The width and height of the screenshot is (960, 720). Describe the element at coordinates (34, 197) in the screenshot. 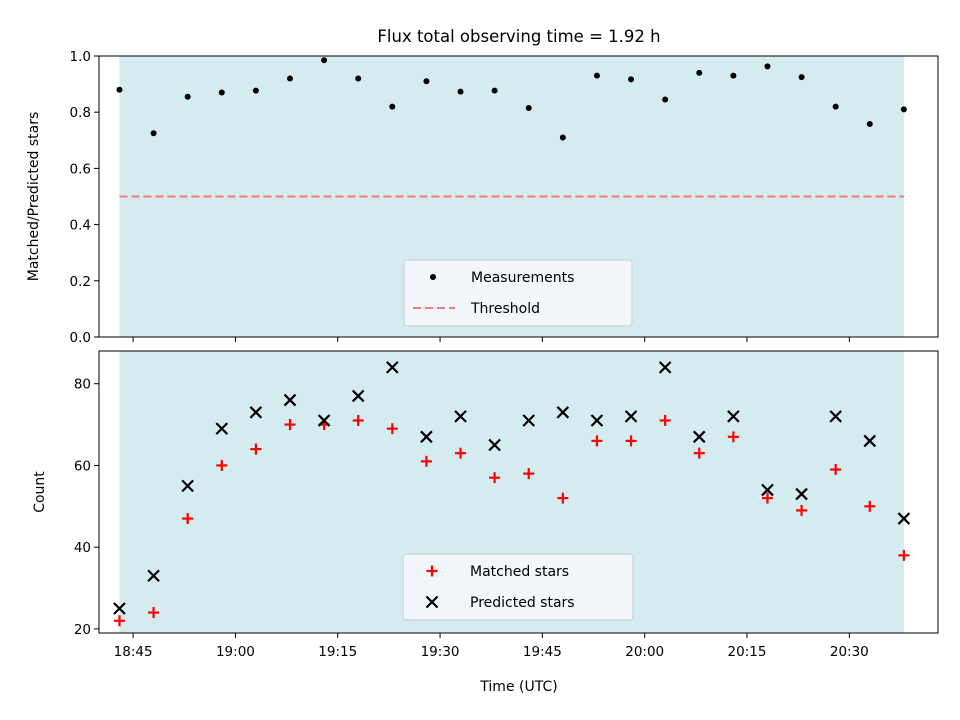

I see `y-axis-label: Matched/Predicted stars` at that location.